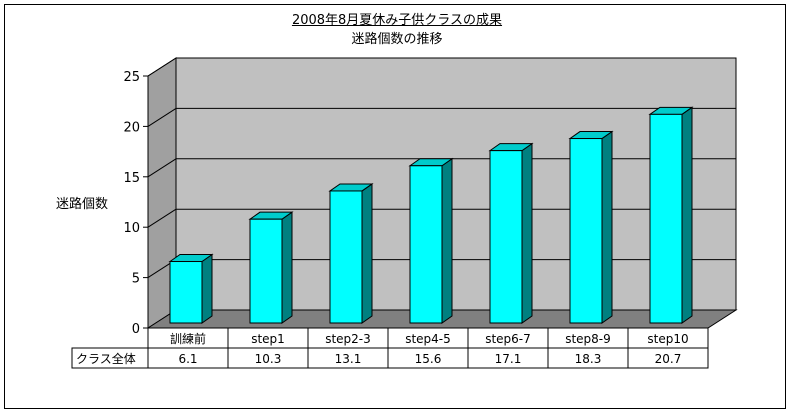 This screenshot has height=416, width=794. Describe the element at coordinates (428, 339) in the screenshot. I see `x-tick-label: step4-5` at that location.